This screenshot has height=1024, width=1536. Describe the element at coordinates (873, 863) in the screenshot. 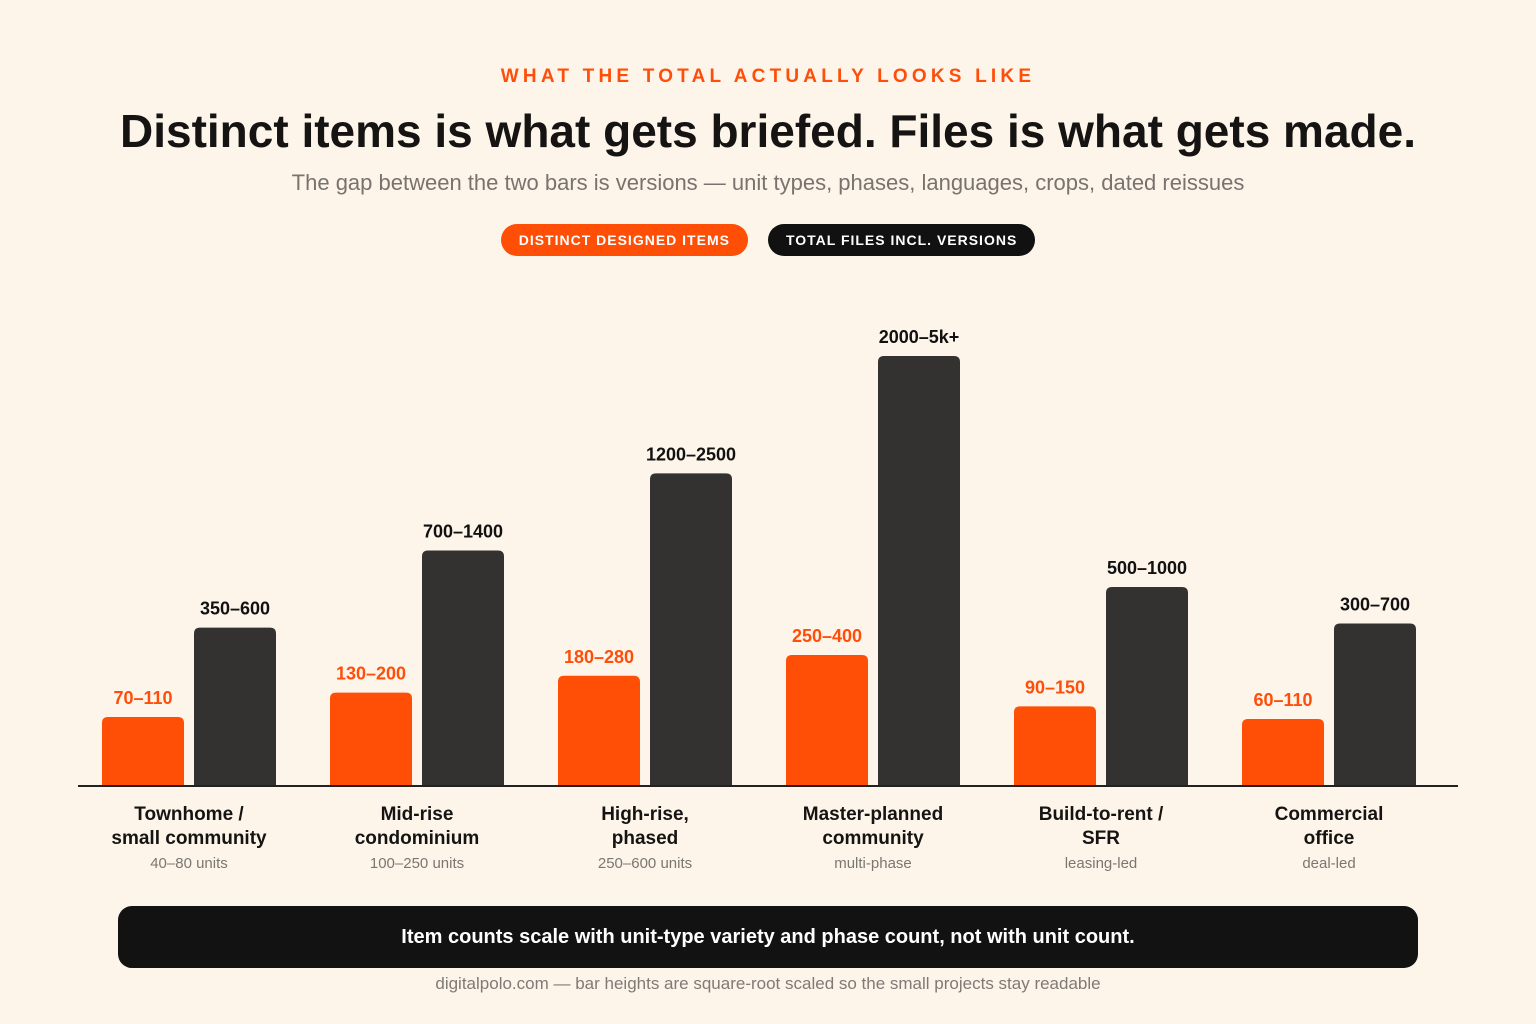

I see `category-sublabel-3: multi-phase` at that location.